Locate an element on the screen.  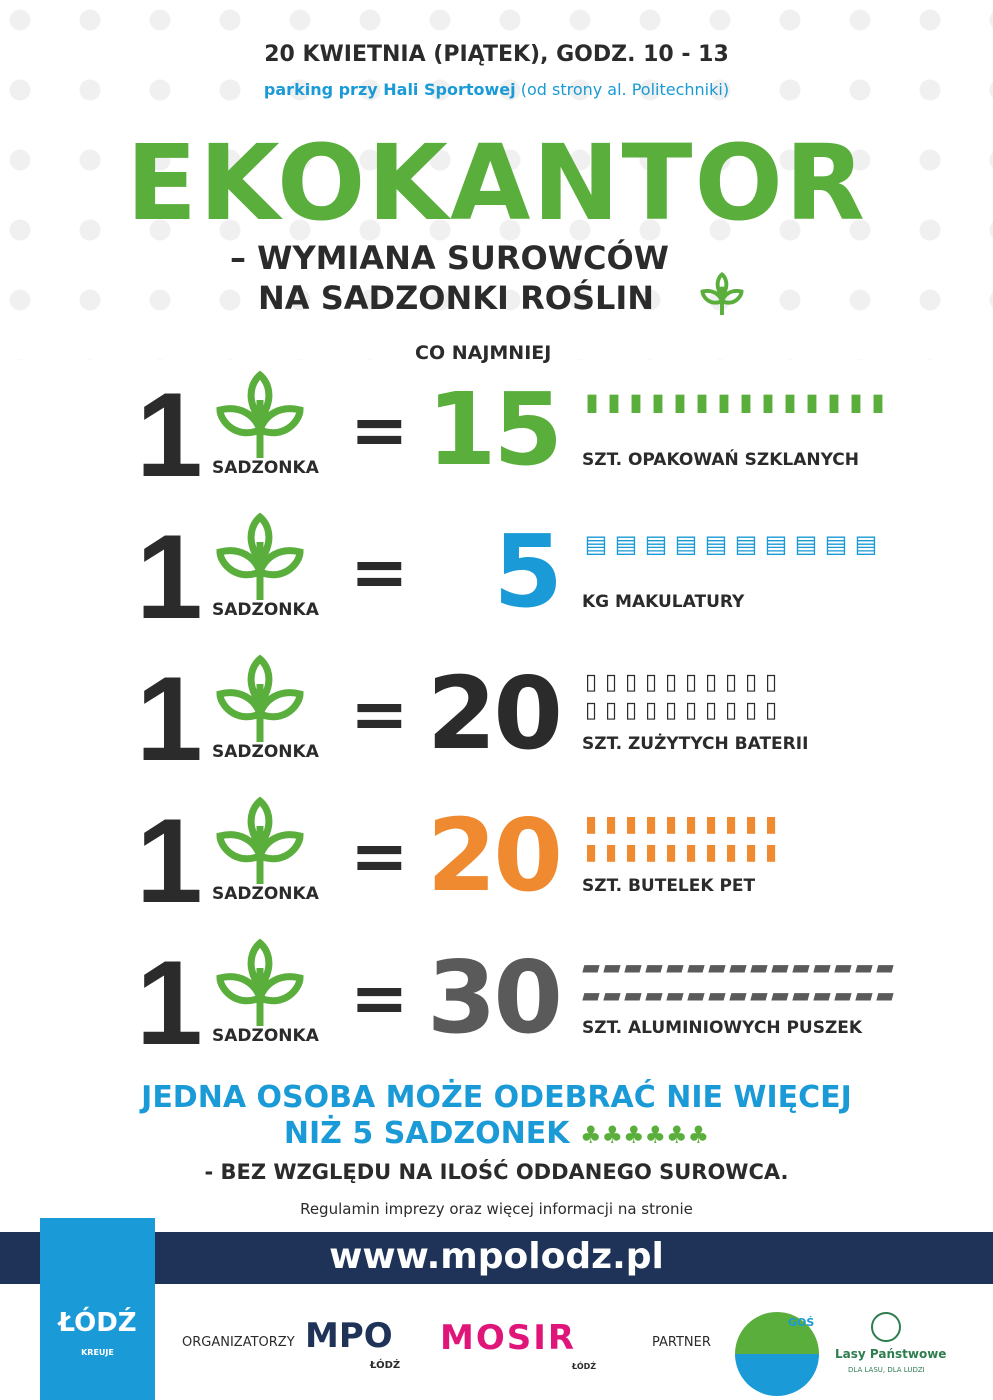
material-icons: ▮ ▮ ▮ ▮ ▮ ▮ ▮ ▮ ▮ ▮ ▮ ▮ ▮ ▮ is located at coordinates (742, 402).